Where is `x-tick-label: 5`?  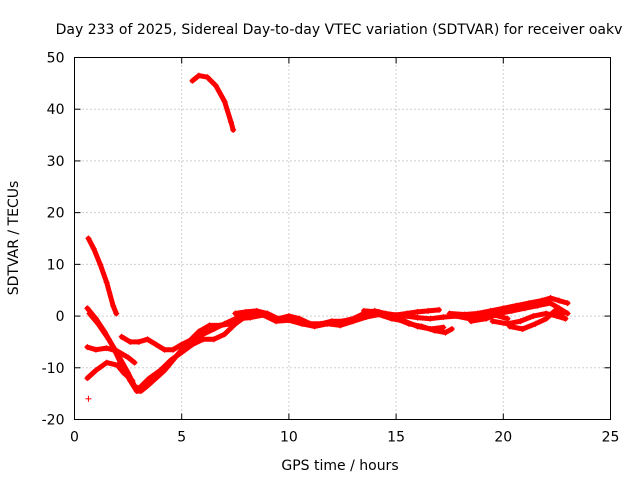 x-tick-label: 5 is located at coordinates (181, 438).